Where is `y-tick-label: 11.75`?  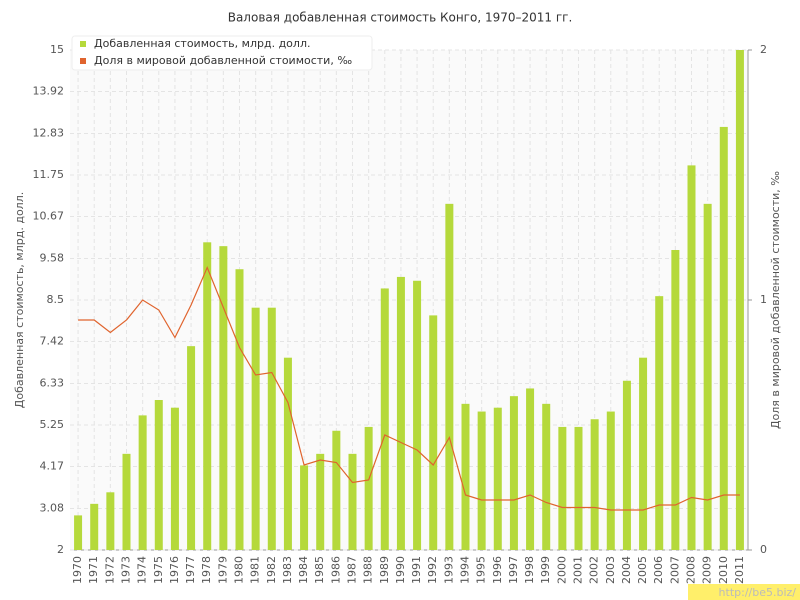 y-tick-label: 11.75 is located at coordinates (49, 174).